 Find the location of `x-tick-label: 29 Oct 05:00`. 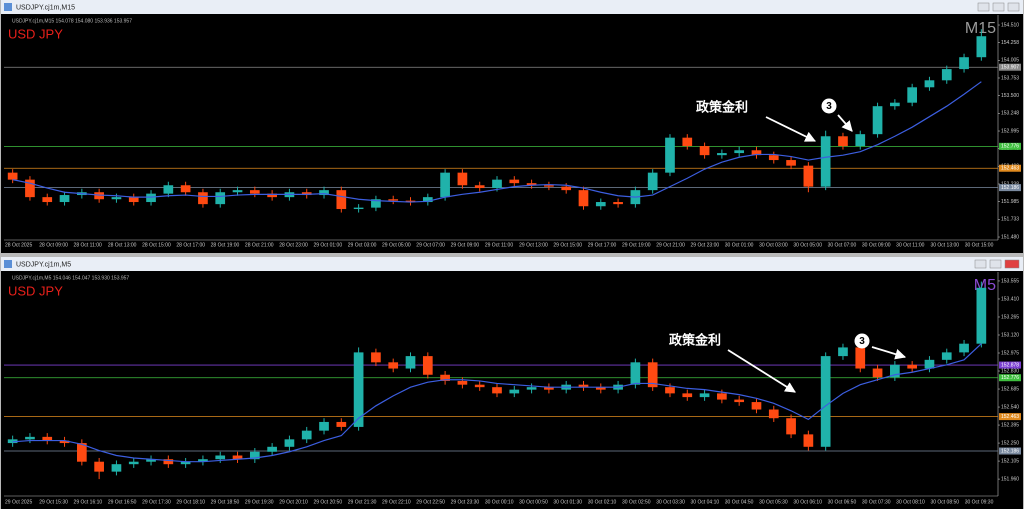

x-tick-label: 29 Oct 05:00 is located at coordinates (396, 245).